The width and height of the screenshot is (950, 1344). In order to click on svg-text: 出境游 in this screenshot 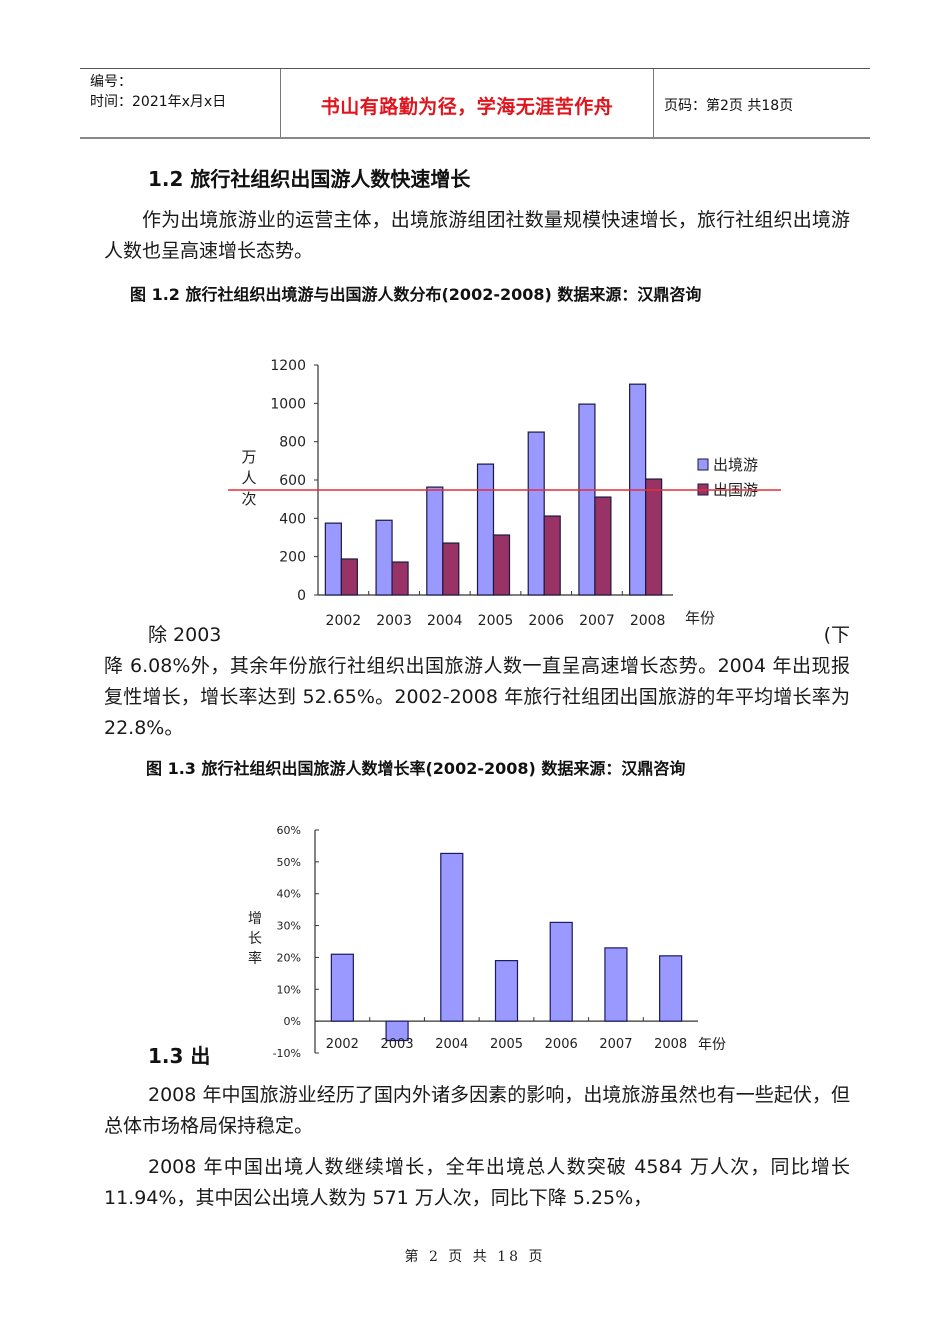, I will do `click(735, 465)`.